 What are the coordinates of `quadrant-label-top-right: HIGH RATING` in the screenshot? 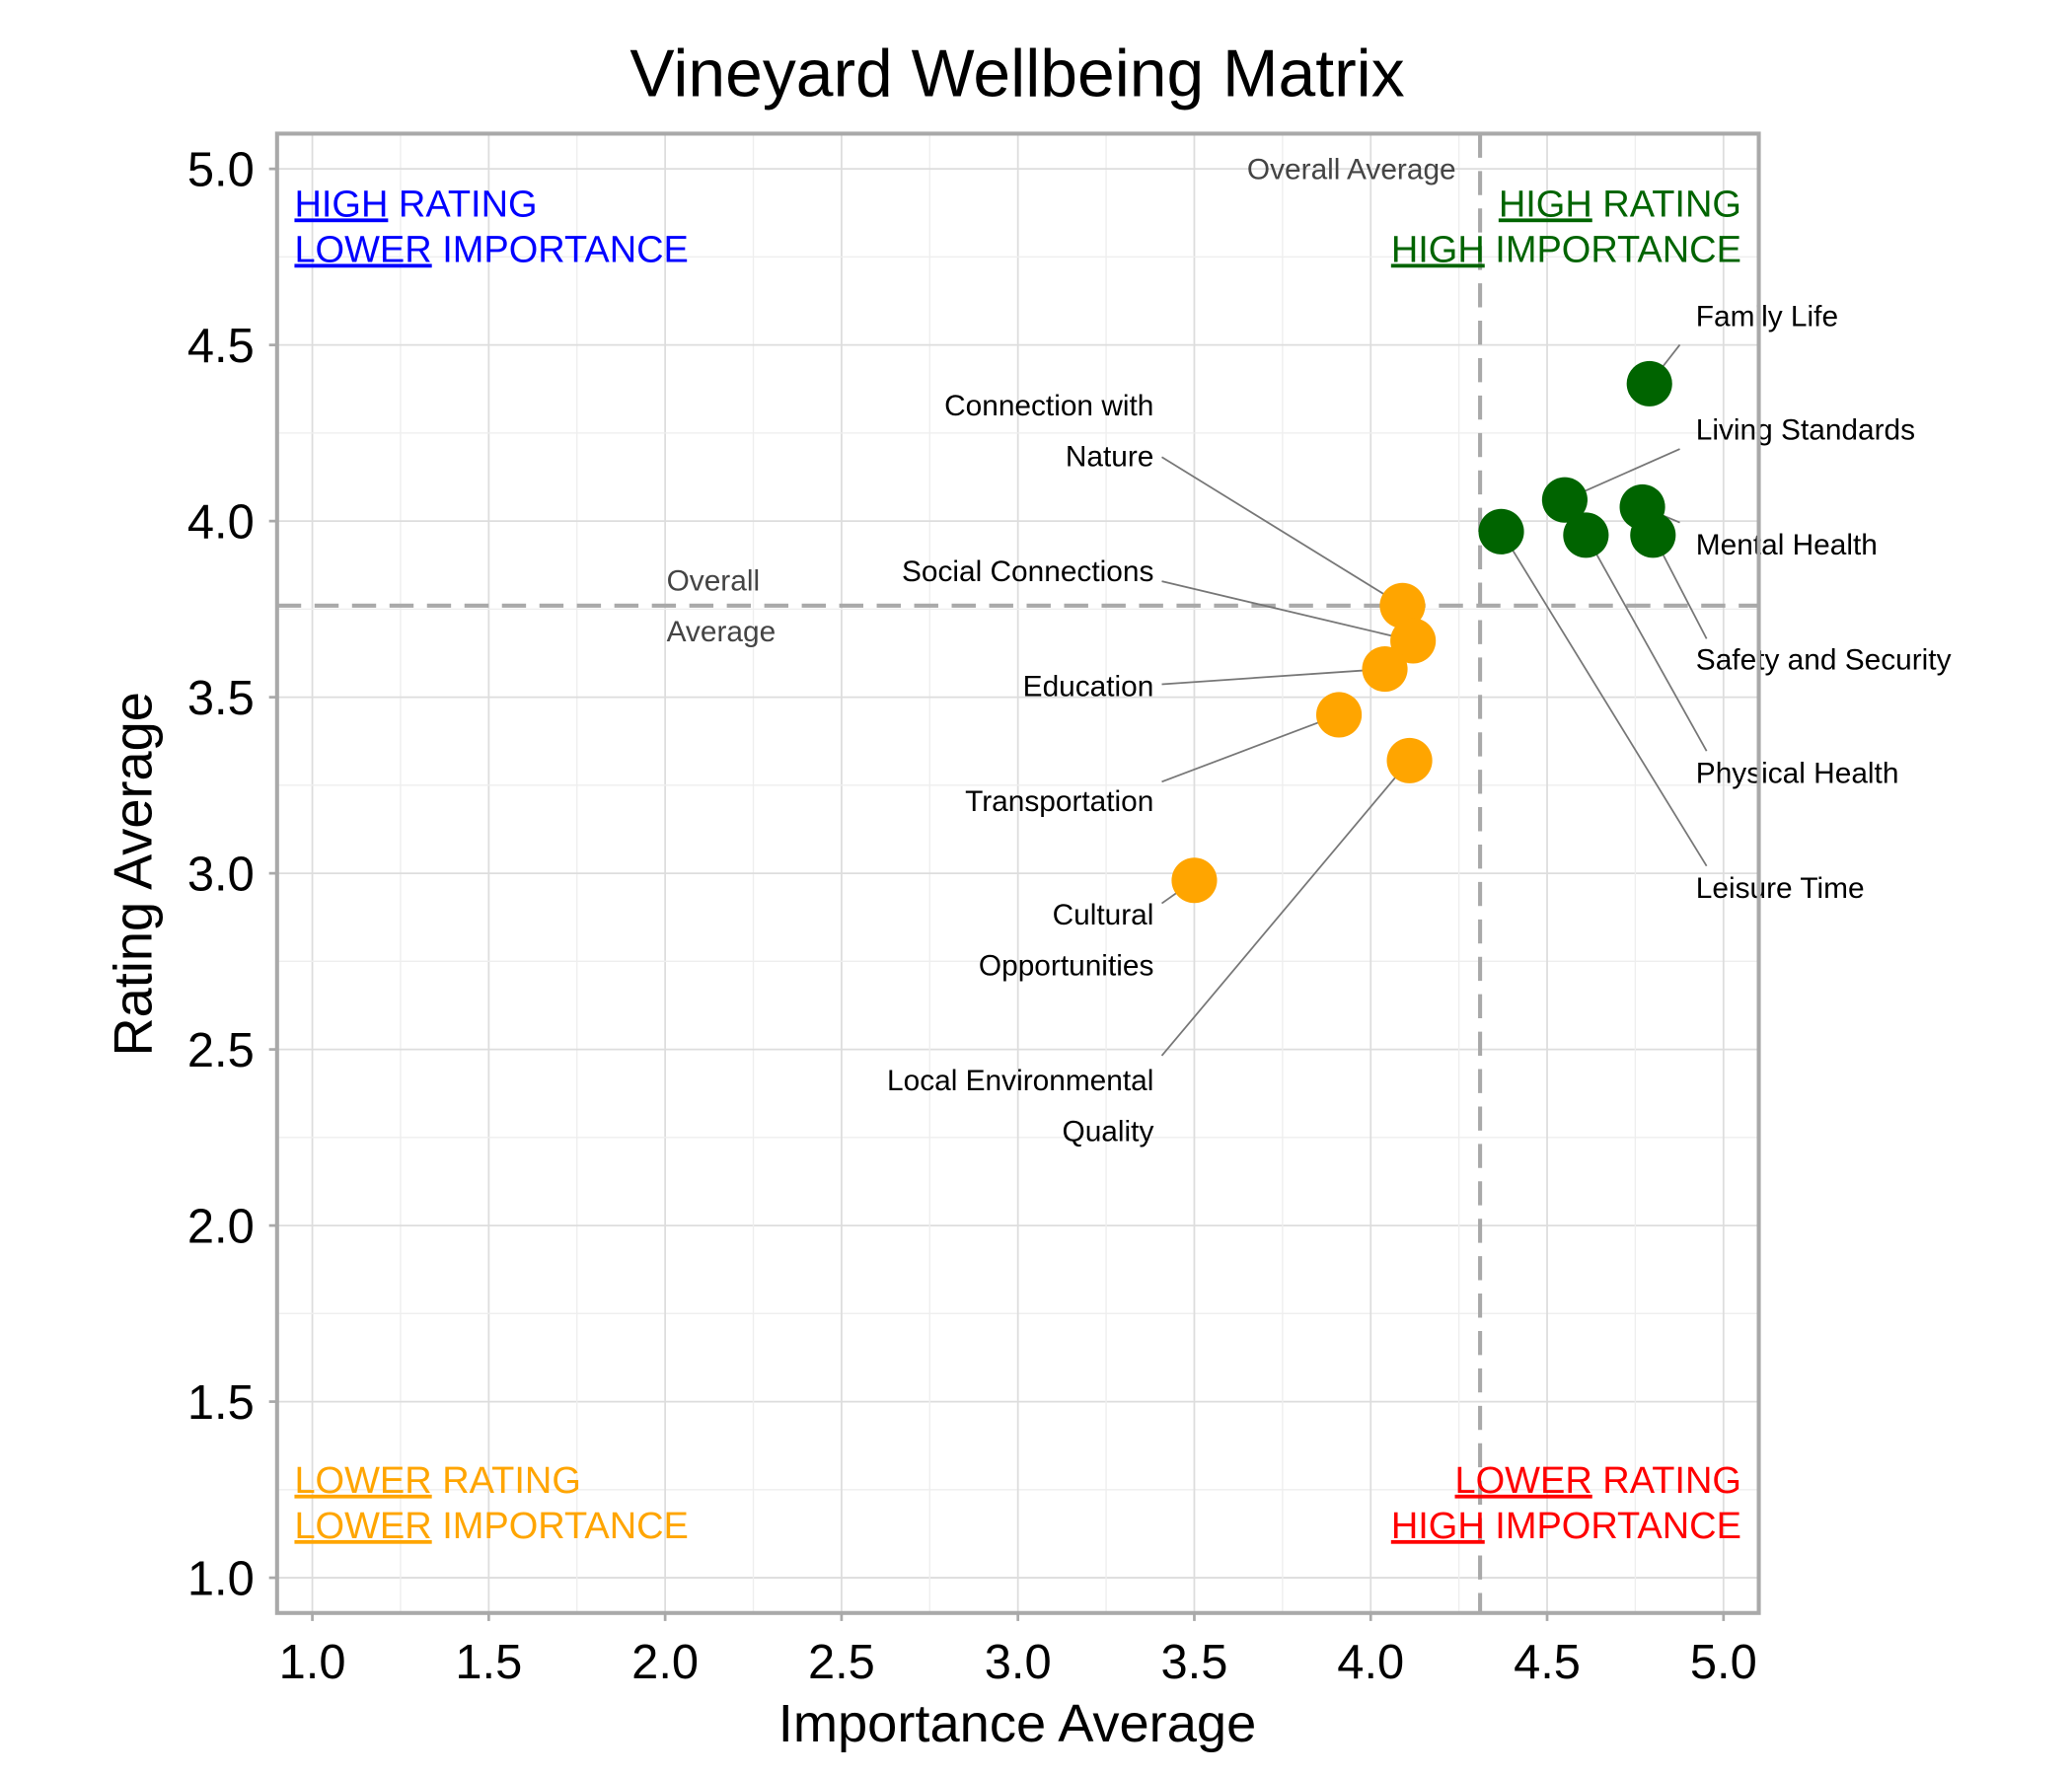 It's located at (1620, 205).